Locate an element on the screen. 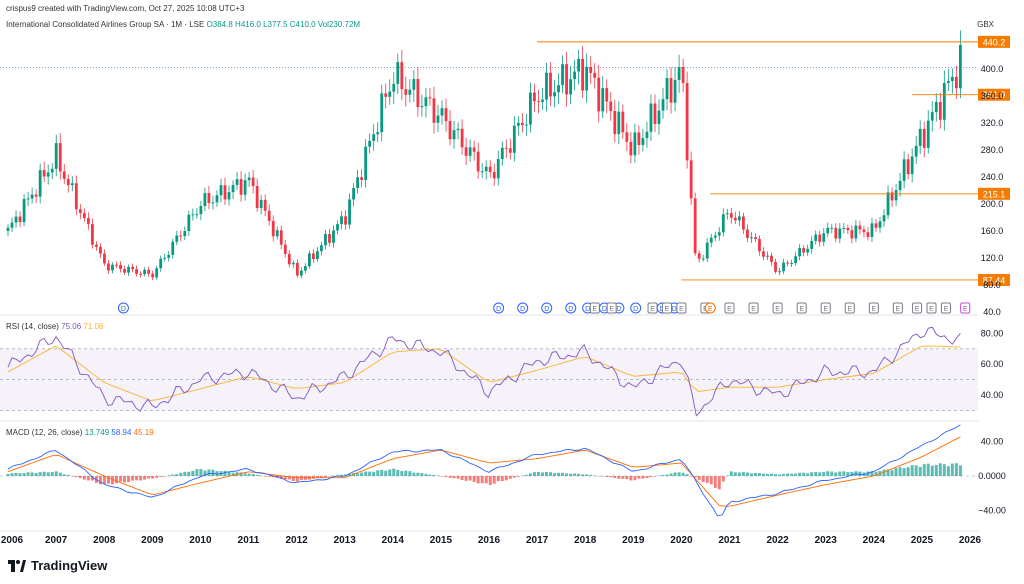 The image size is (1024, 584). level-price-label: 87.44 is located at coordinates (994, 279).